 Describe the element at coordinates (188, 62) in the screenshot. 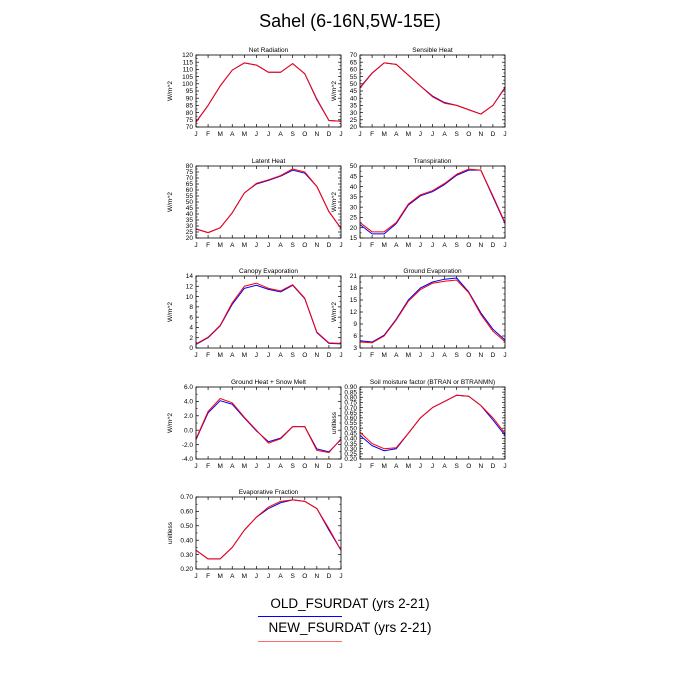

I see `y-tick-label: 115` at that location.